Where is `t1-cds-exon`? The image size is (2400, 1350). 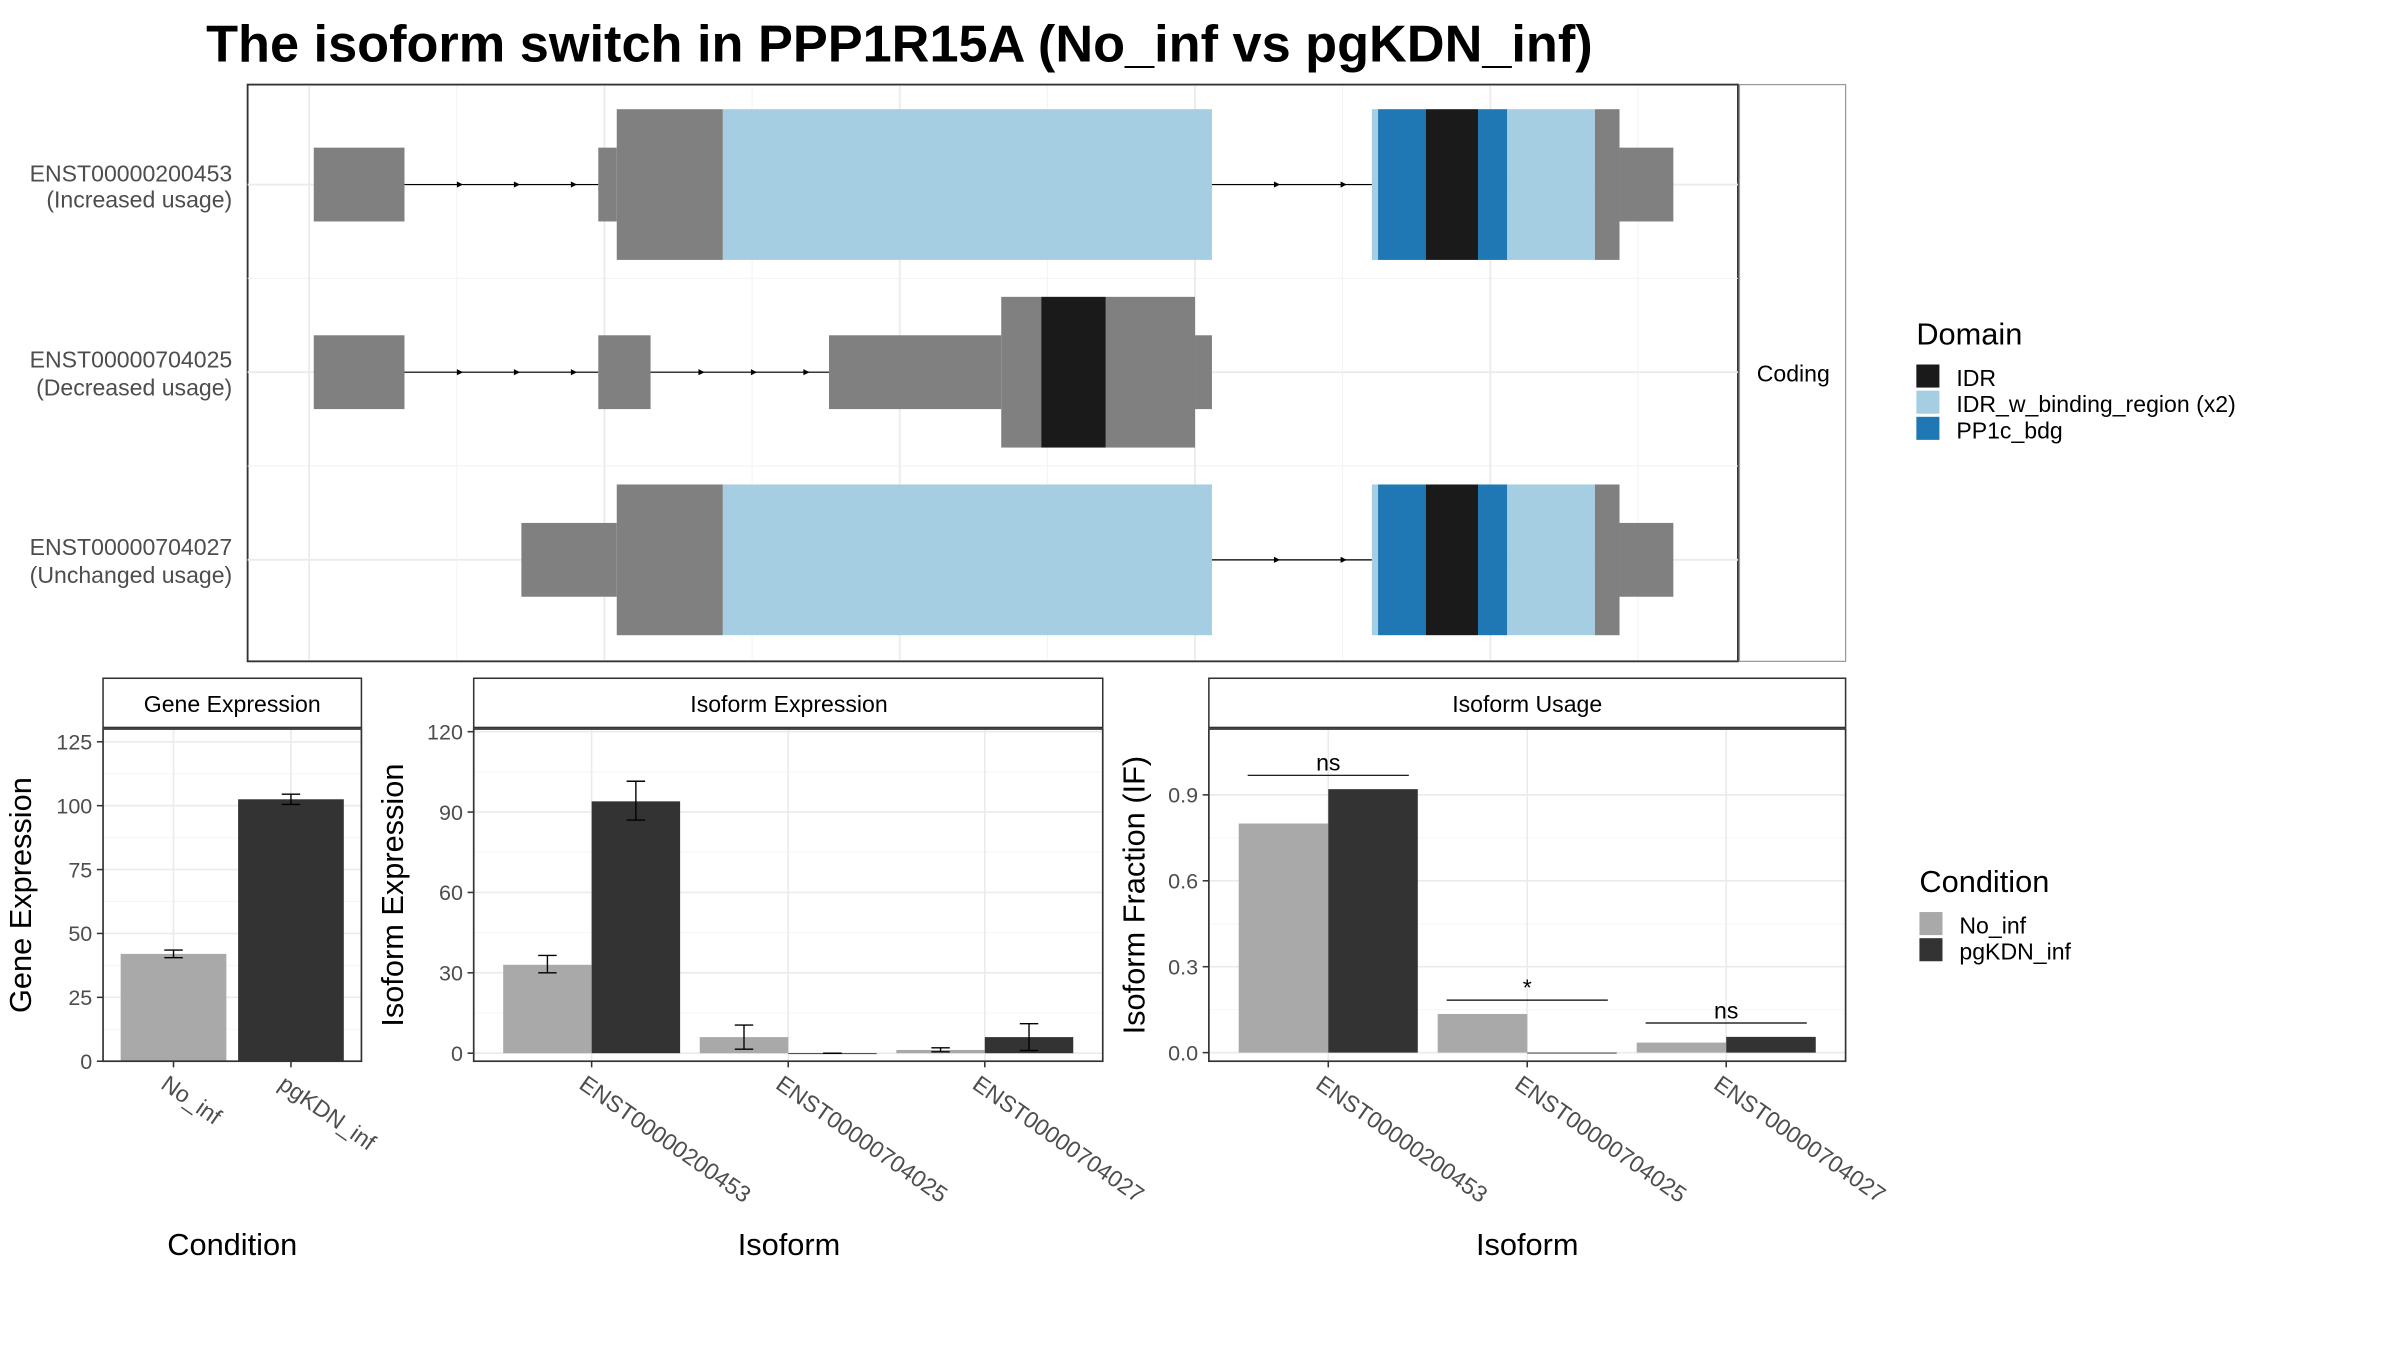
t1-cds-exon is located at coordinates (669, 184).